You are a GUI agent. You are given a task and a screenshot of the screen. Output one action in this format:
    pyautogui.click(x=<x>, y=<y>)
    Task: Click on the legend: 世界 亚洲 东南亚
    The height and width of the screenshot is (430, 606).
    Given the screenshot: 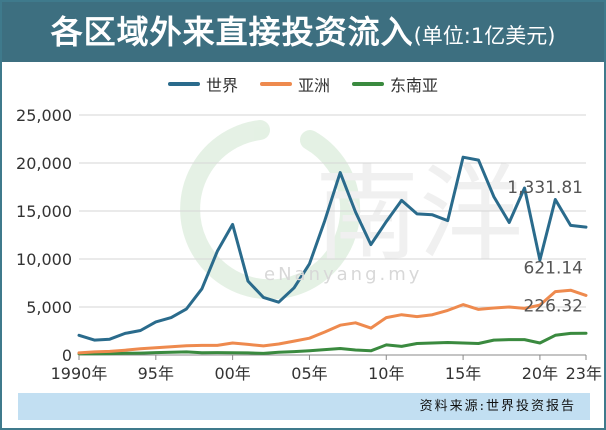 What is the action you would take?
    pyautogui.click(x=303, y=84)
    